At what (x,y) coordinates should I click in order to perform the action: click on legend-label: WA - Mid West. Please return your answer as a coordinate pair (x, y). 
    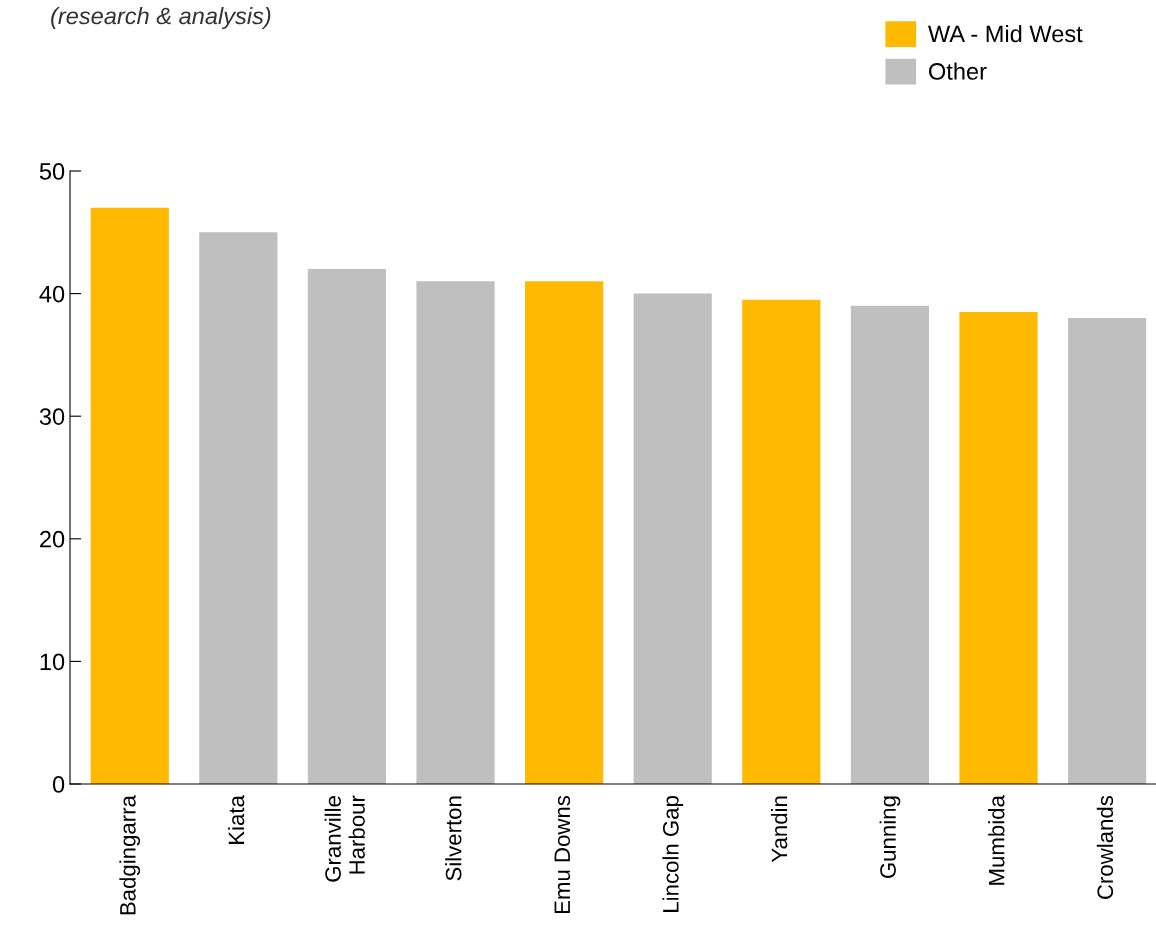
    Looking at the image, I should click on (1005, 33).